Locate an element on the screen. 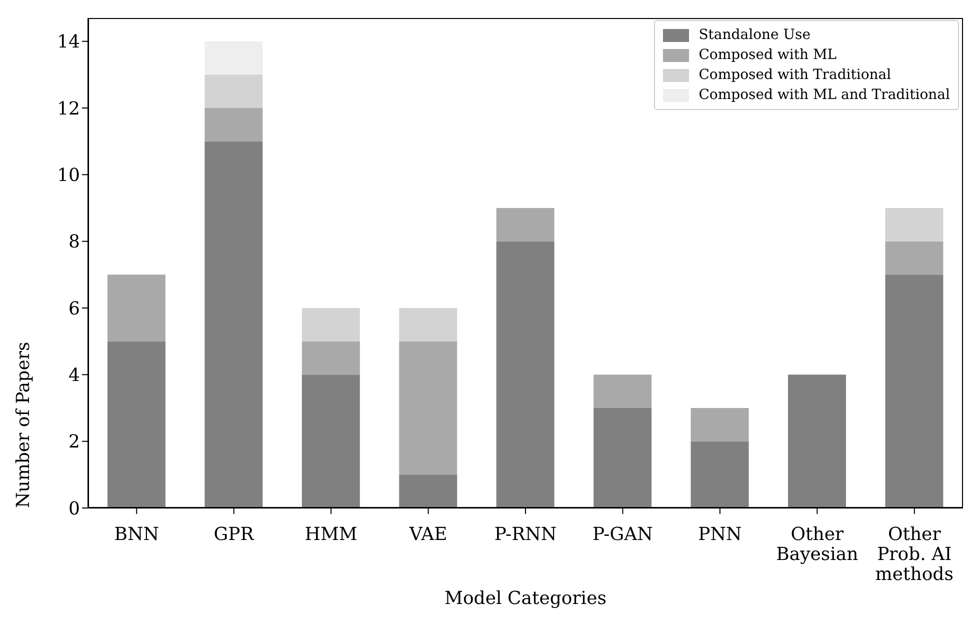 The height and width of the screenshot is (617, 979). x-tick-label: Other Prob. AI methods is located at coordinates (914, 554).